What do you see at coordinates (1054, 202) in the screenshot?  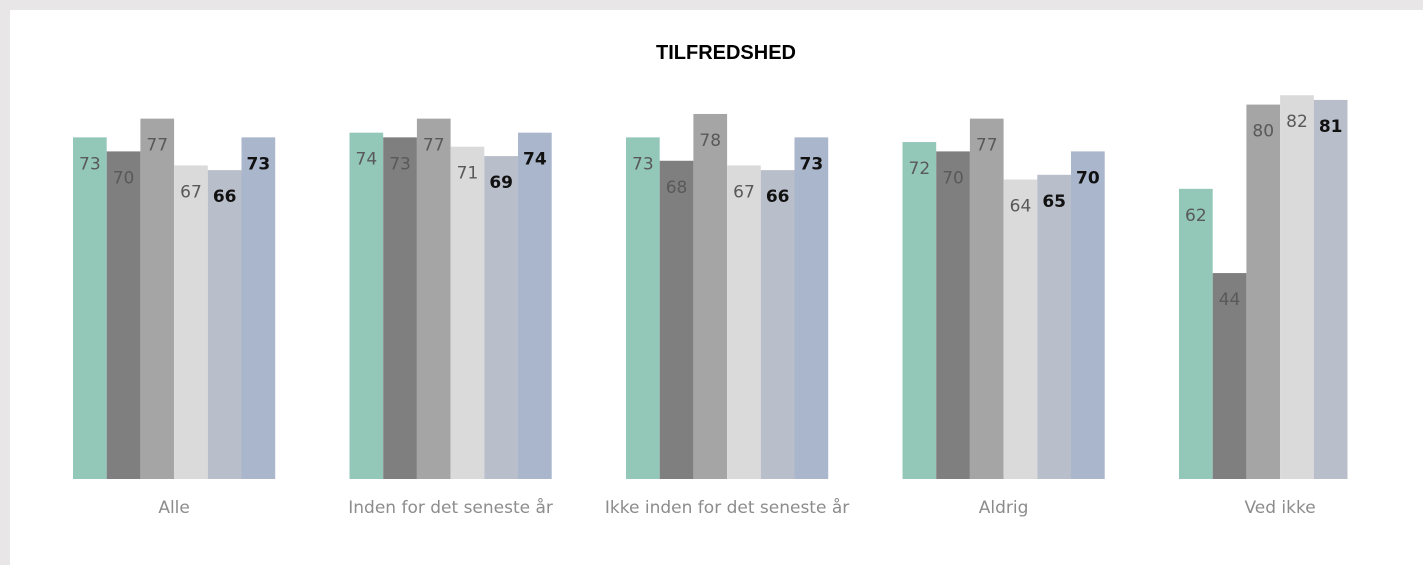 I see `value-label: 65` at bounding box center [1054, 202].